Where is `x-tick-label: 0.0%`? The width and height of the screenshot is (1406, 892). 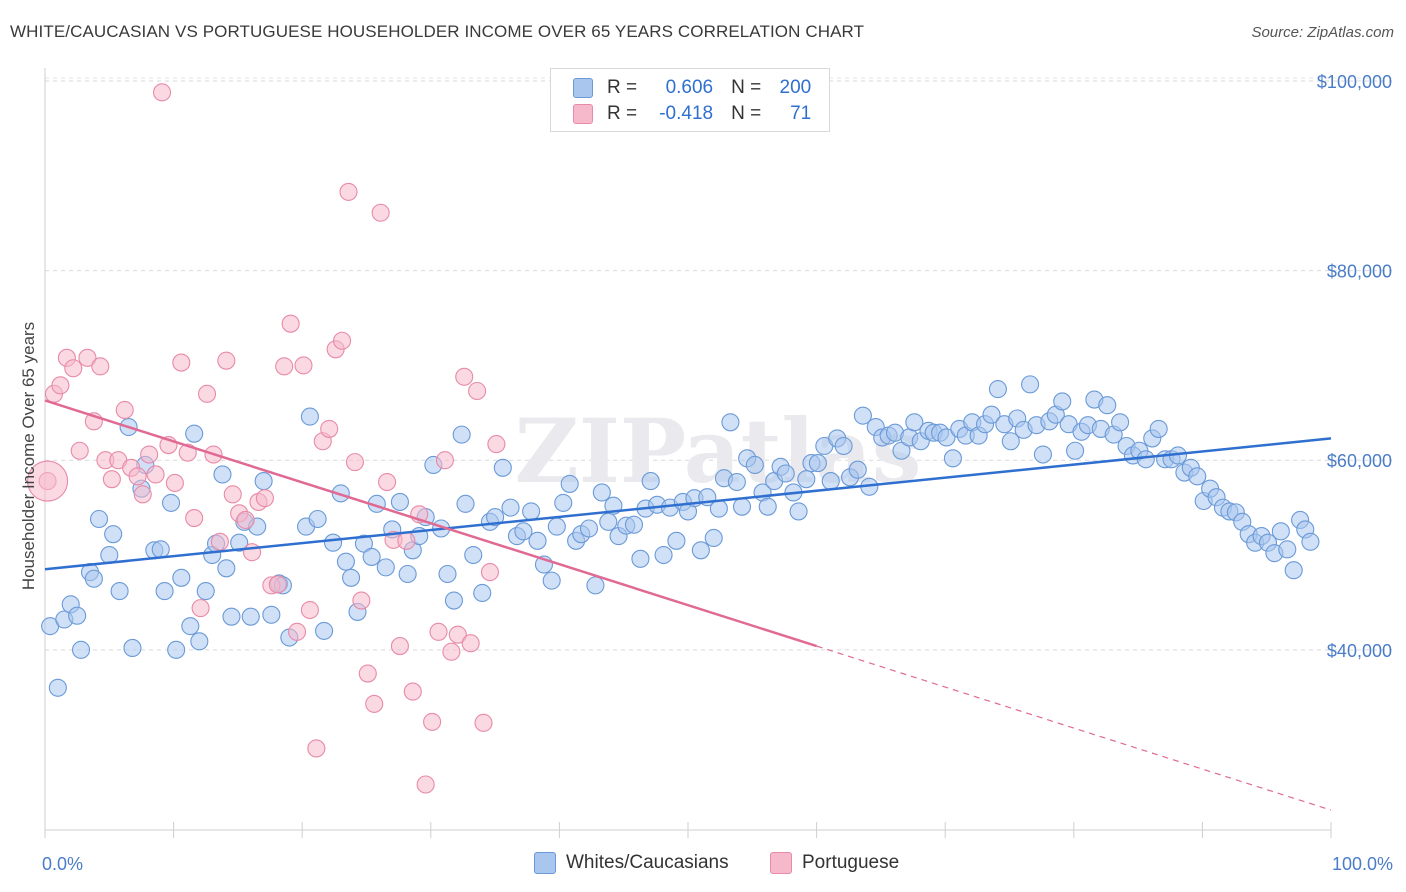 x-tick-label: 0.0% is located at coordinates (62, 864).